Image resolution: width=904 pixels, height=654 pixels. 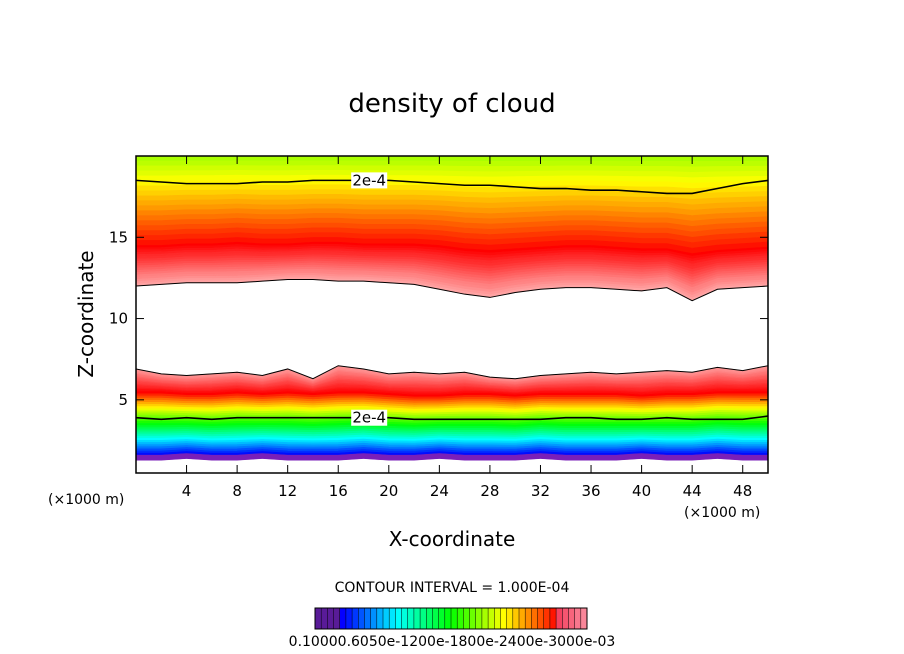 What do you see at coordinates (722, 513) in the screenshot?
I see `x-unit-label-right: (×1000 m)` at bounding box center [722, 513].